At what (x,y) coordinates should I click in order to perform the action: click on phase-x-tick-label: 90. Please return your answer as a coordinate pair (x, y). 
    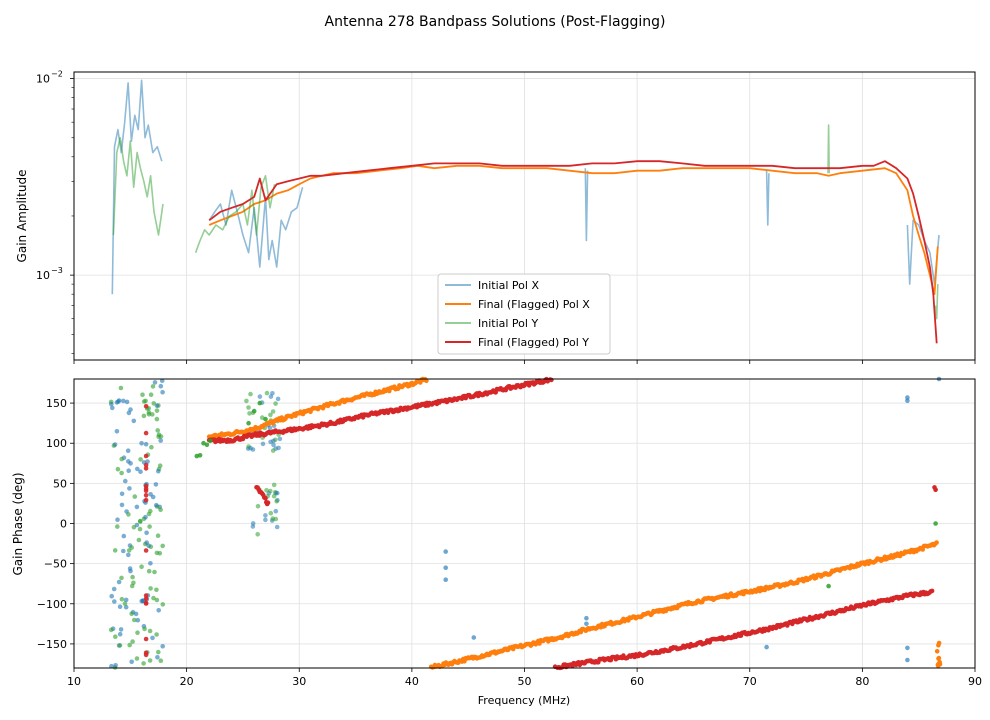
    Looking at the image, I should click on (975, 681).